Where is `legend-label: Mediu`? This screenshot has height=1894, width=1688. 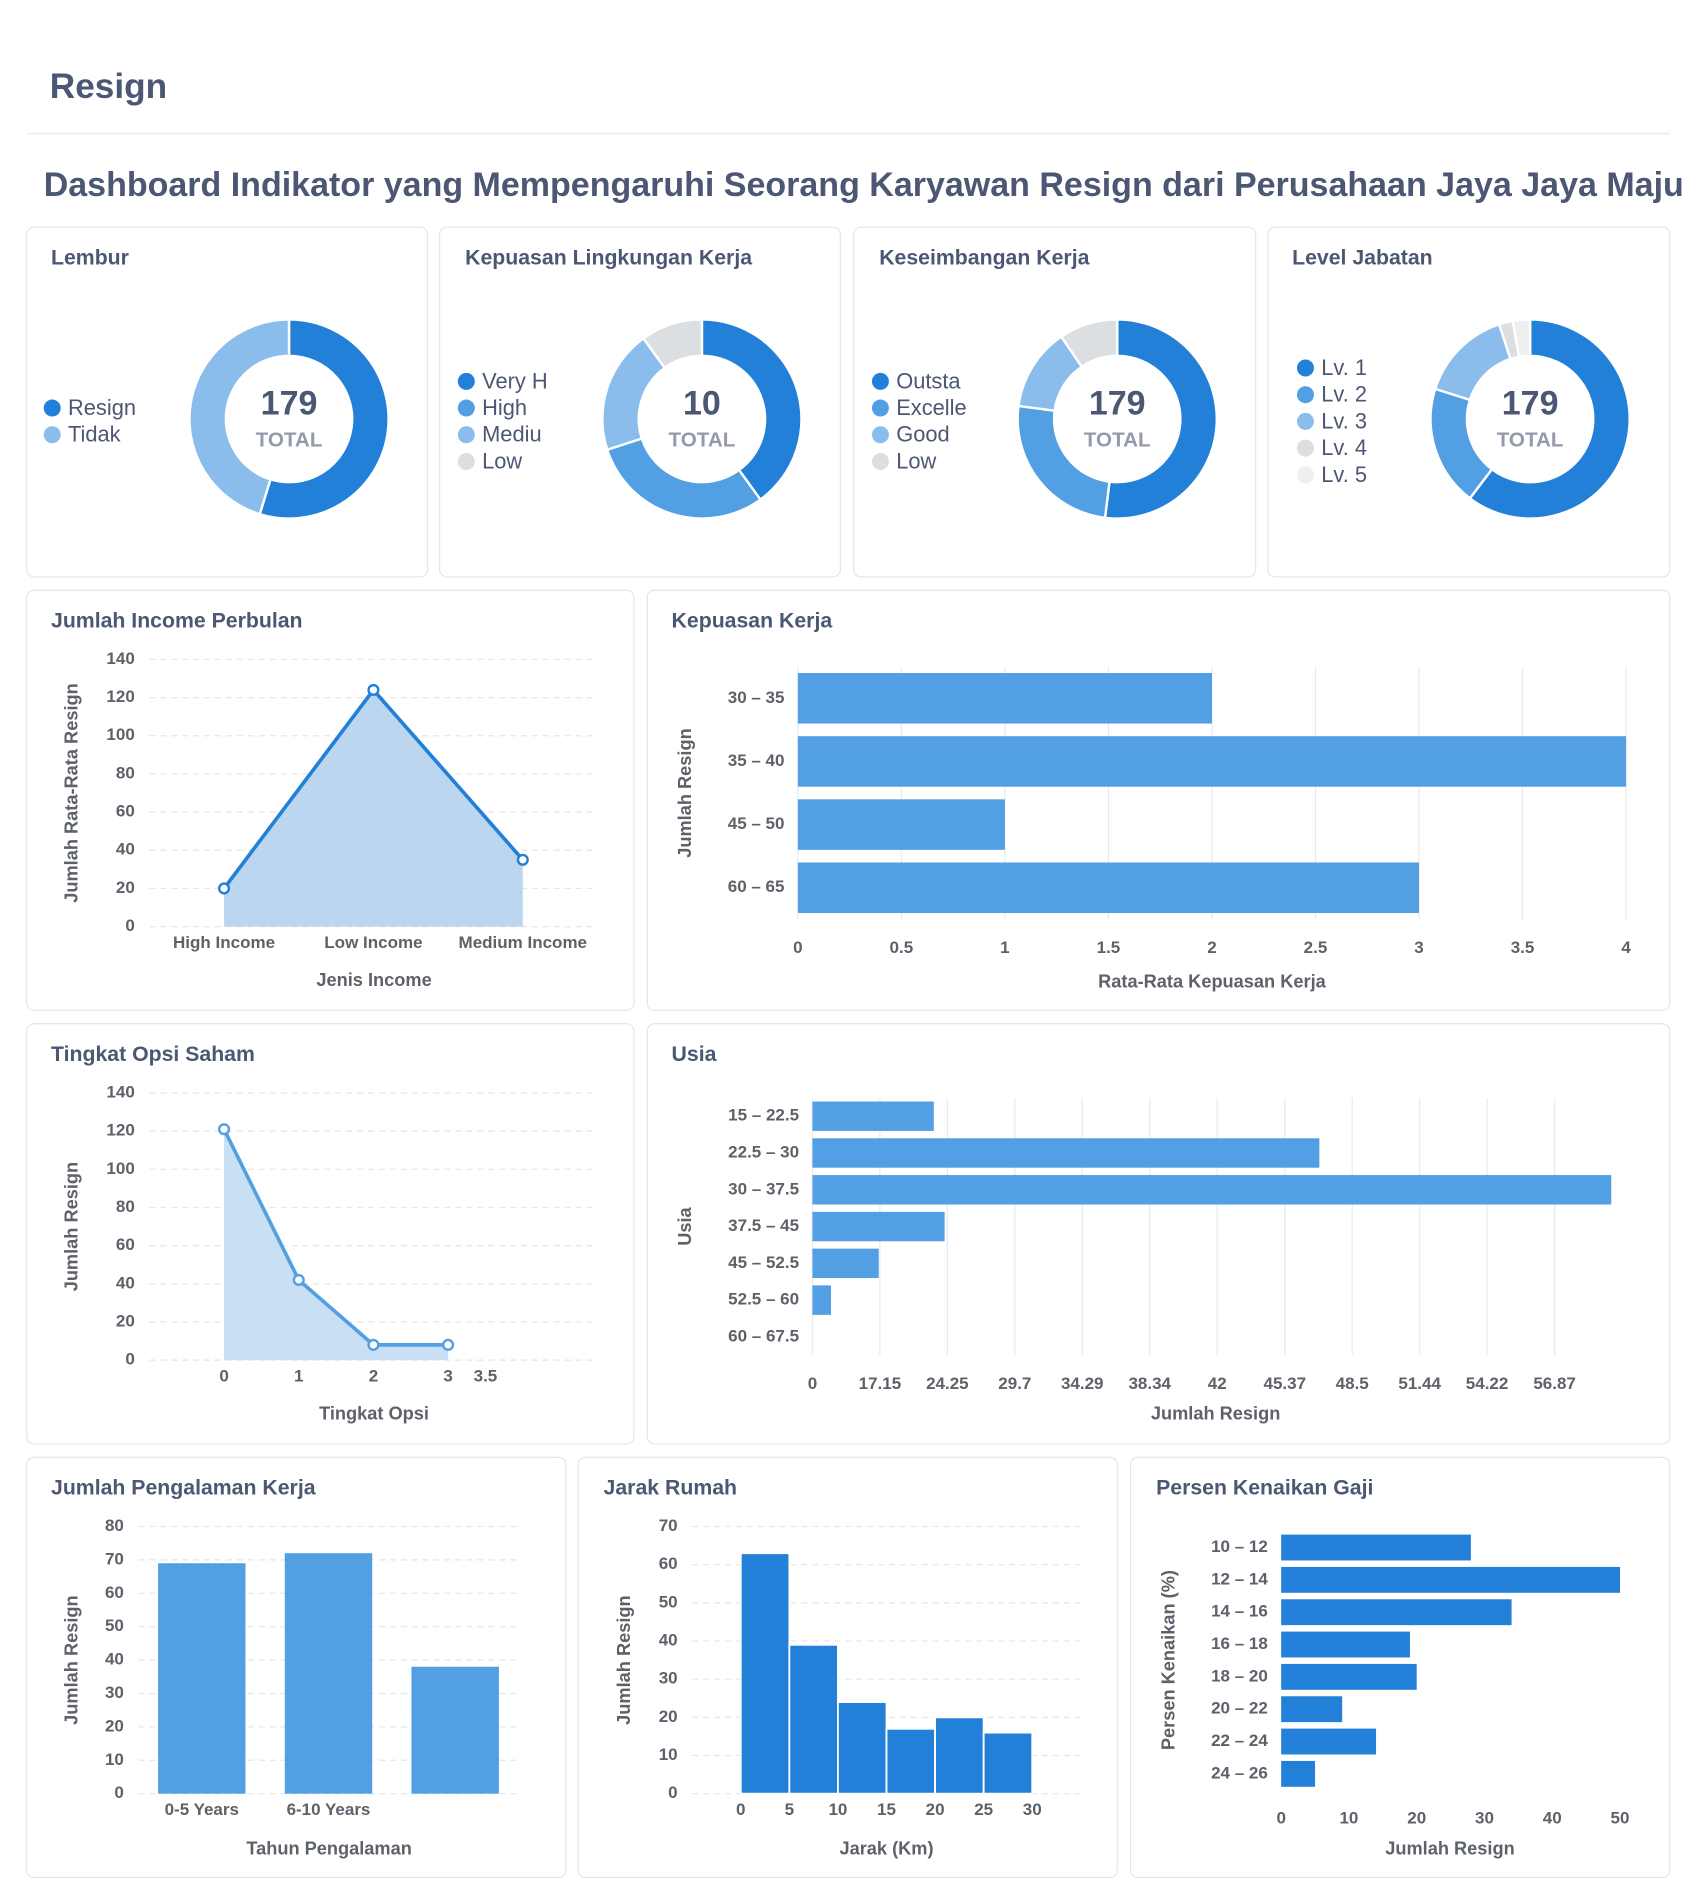
legend-label: Mediu is located at coordinates (511, 434).